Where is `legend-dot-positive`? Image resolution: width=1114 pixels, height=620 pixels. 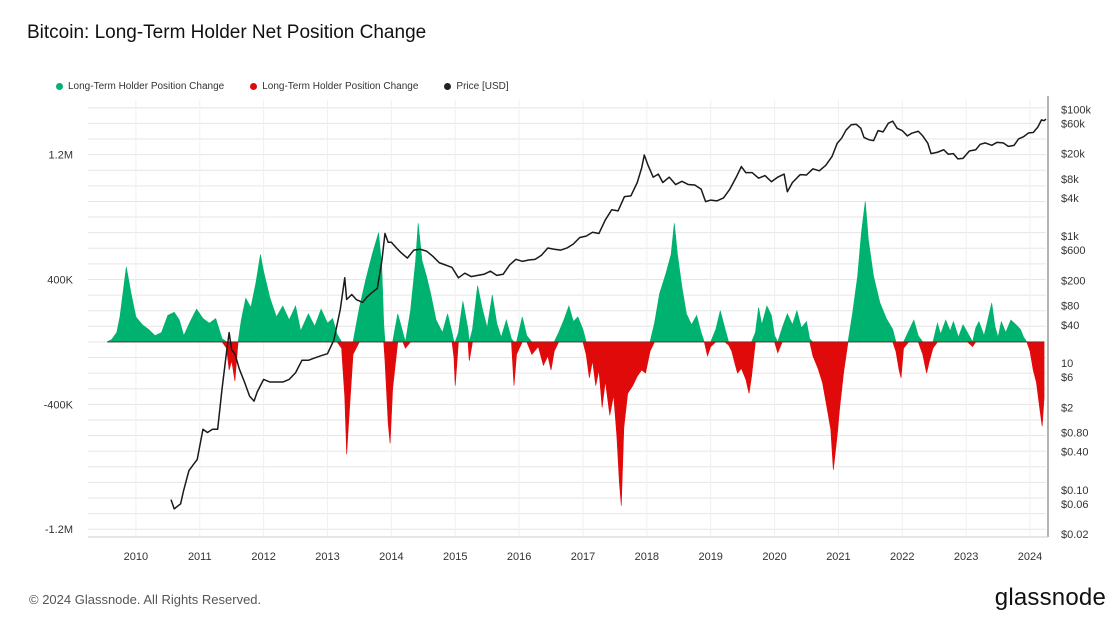
legend-dot-positive is located at coordinates (59, 86).